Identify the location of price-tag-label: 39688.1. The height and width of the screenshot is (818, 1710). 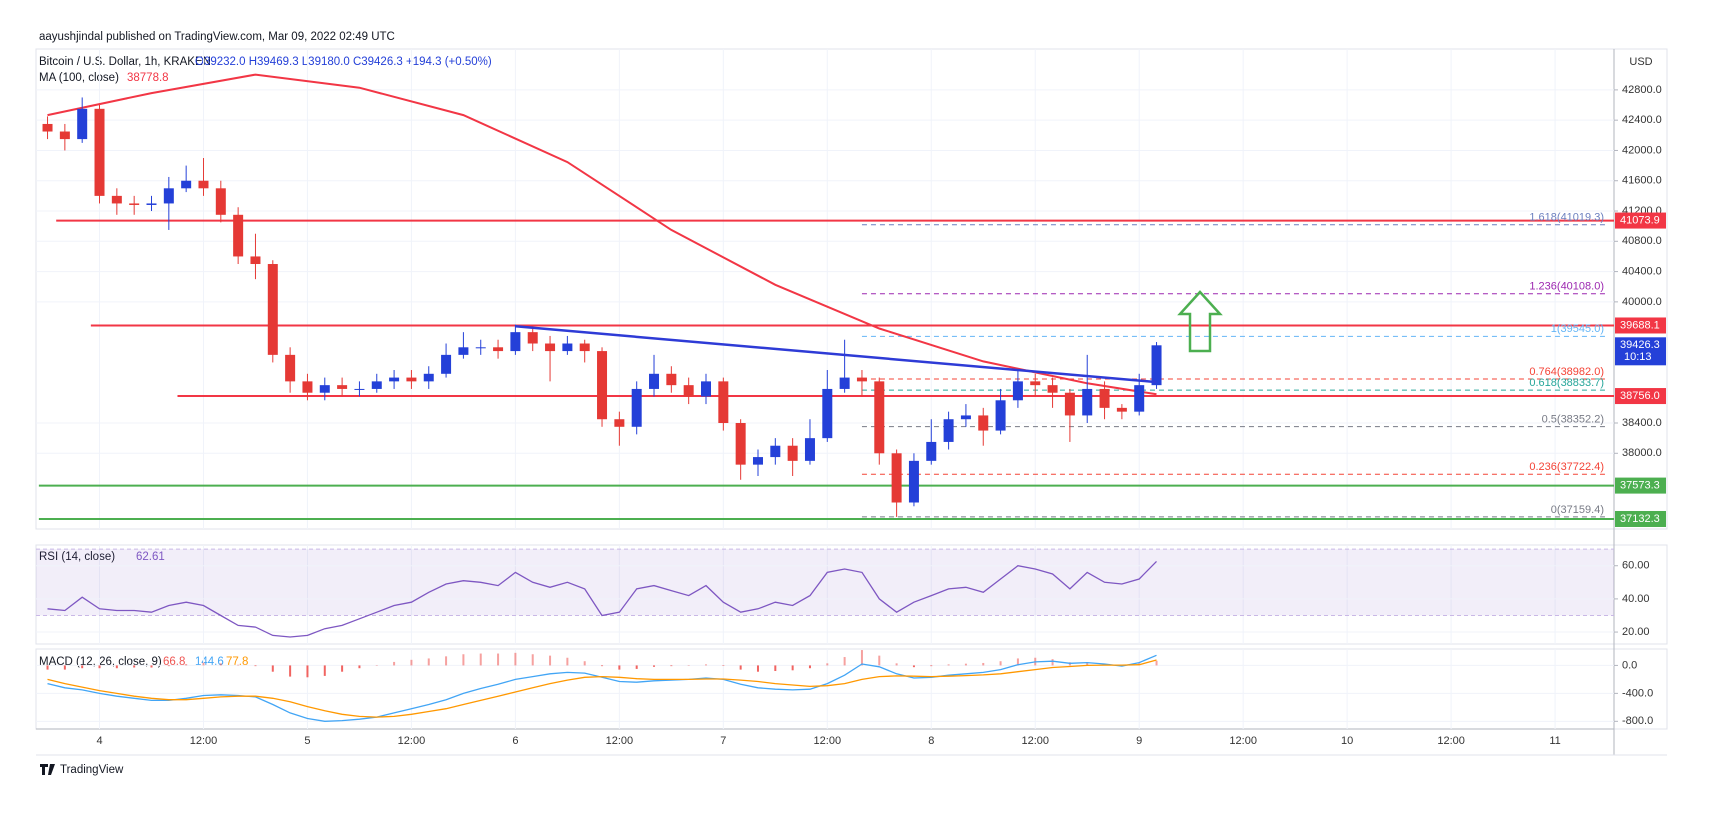
(1640, 325).